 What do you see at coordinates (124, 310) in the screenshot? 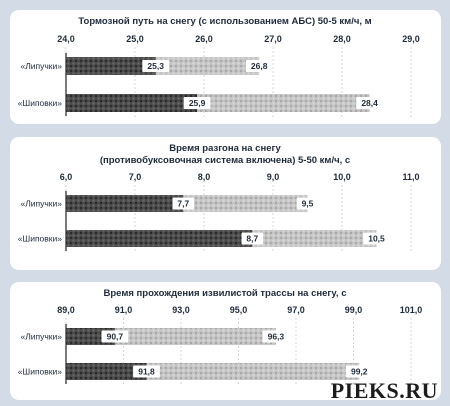
I see `tick-label: 91,0` at bounding box center [124, 310].